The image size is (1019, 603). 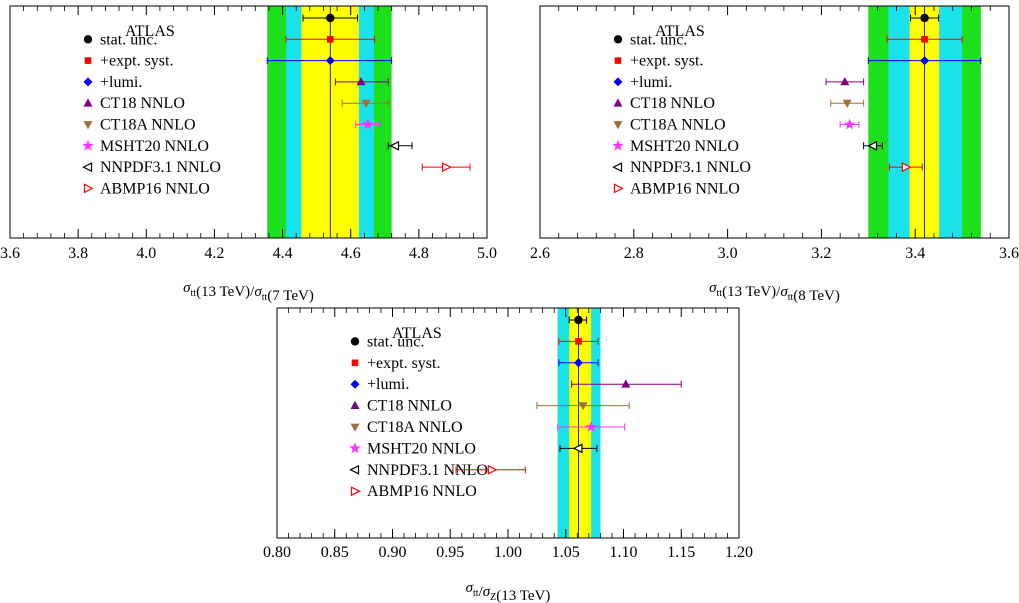 I want to click on tick-label: 1.05, so click(x=566, y=552).